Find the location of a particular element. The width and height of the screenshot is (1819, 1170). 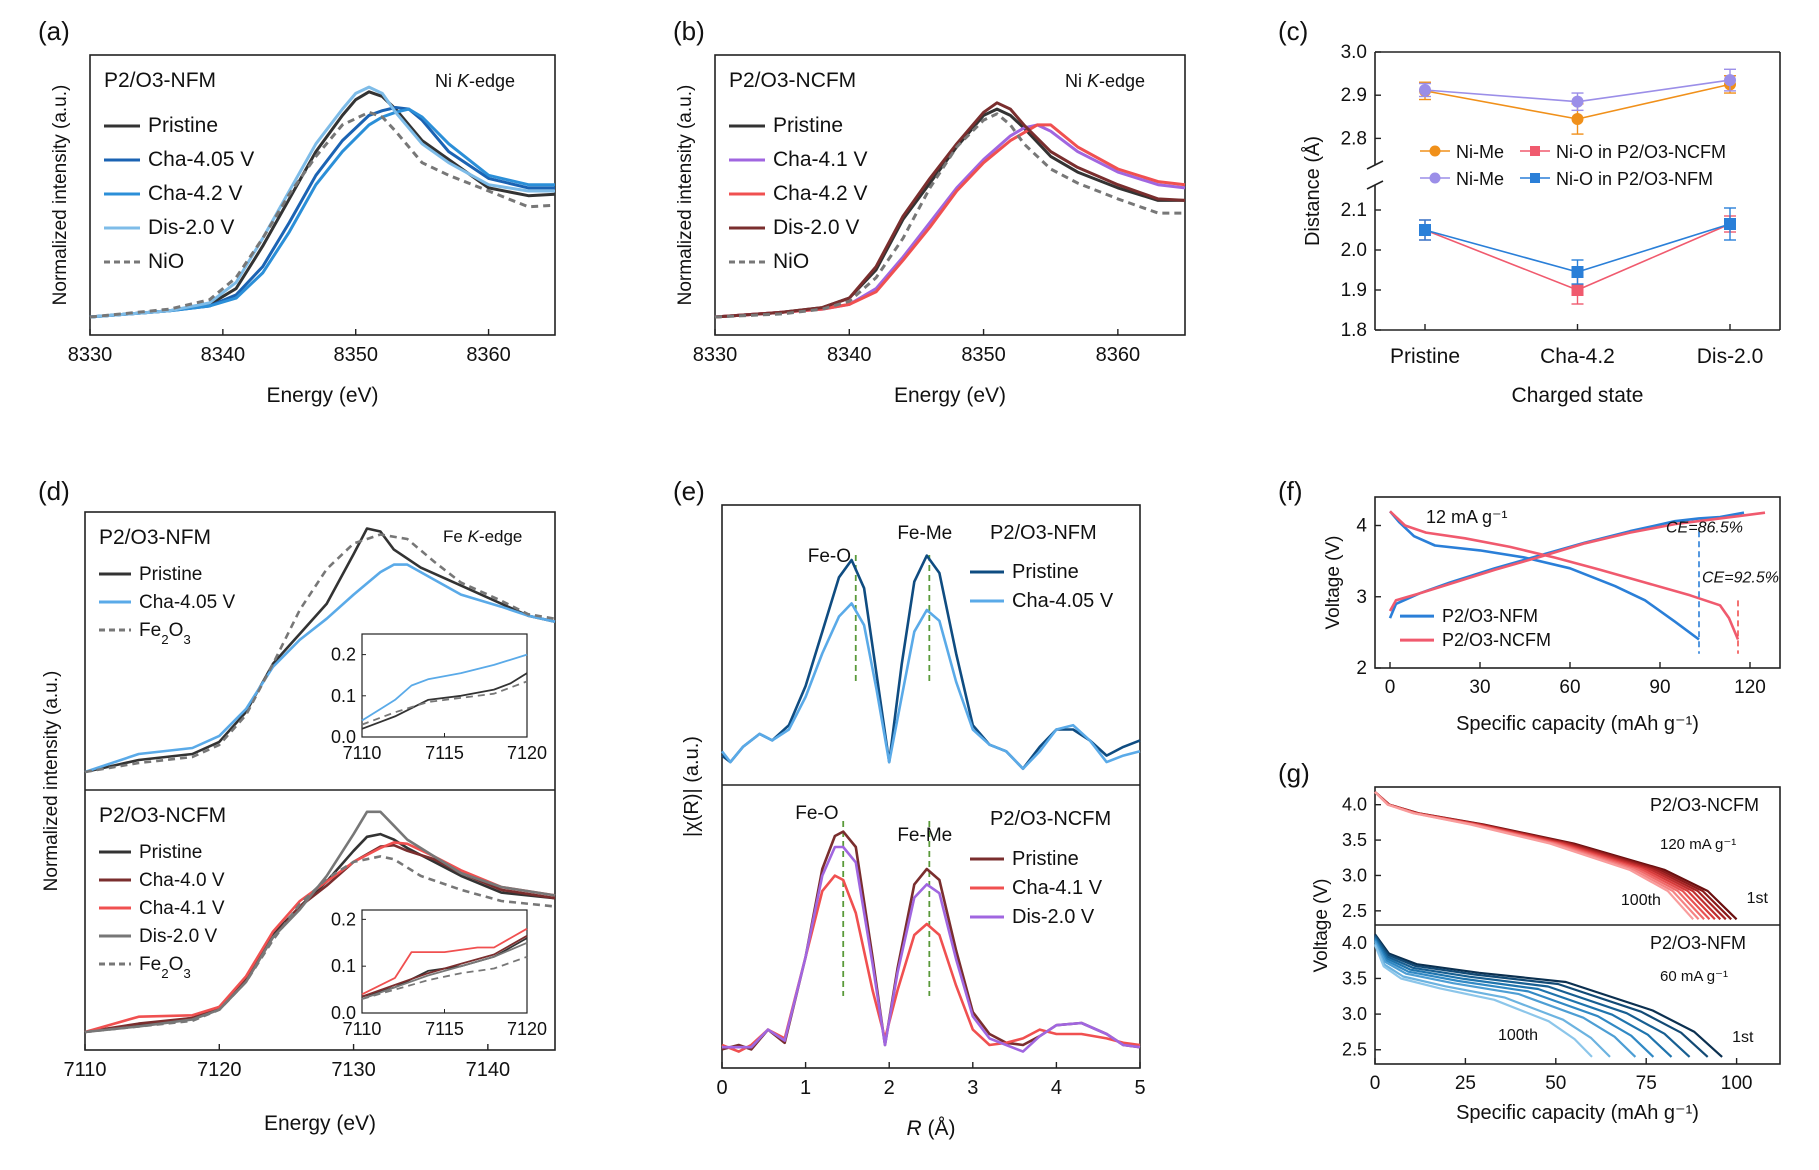

panel-c-axis-break is located at coordinates (1375, 185).